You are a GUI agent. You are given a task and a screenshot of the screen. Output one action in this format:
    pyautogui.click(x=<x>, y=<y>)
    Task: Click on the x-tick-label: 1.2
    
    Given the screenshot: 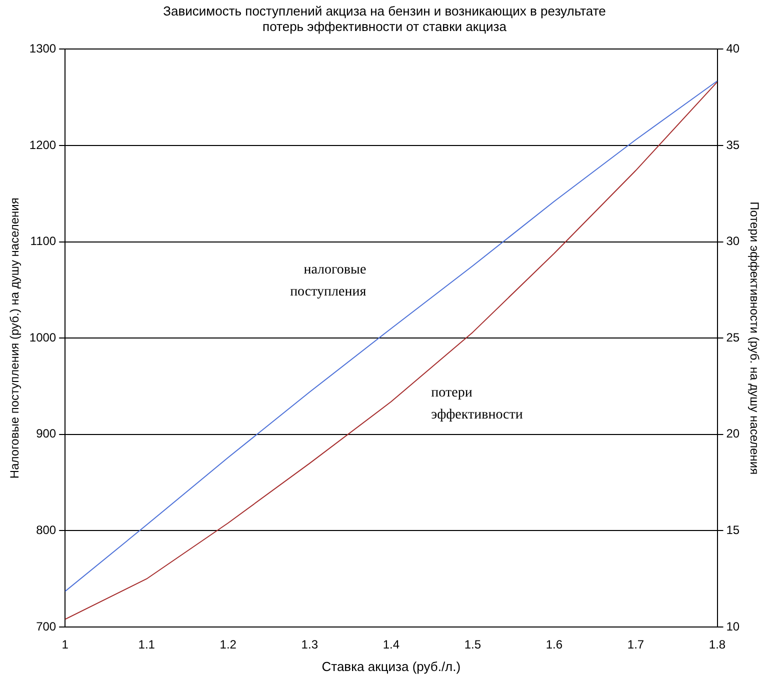 What is the action you would take?
    pyautogui.click(x=228, y=645)
    